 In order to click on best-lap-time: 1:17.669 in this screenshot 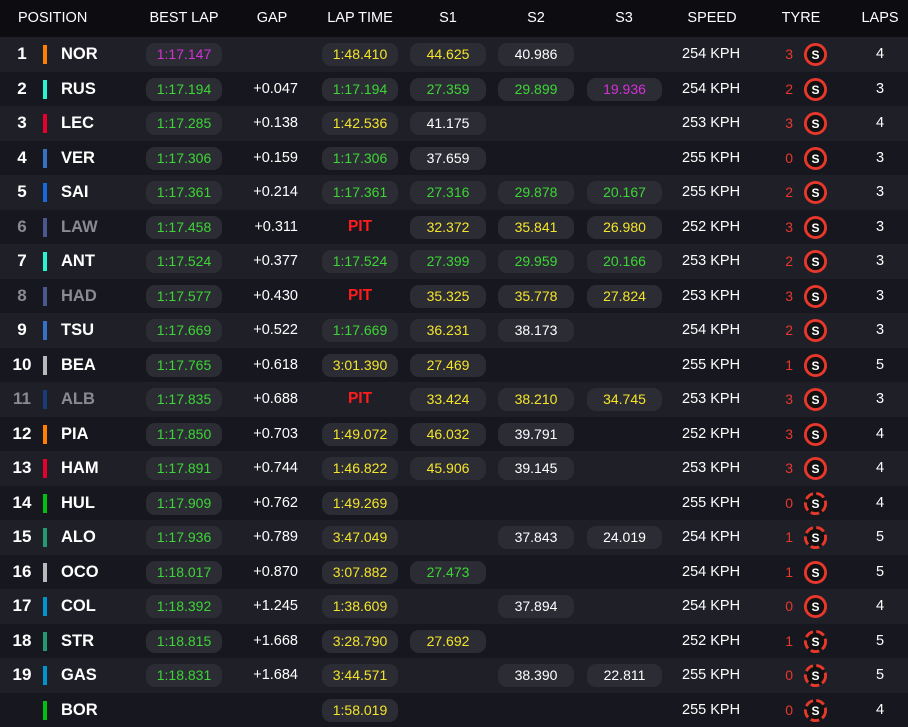, I will do `click(184, 330)`.